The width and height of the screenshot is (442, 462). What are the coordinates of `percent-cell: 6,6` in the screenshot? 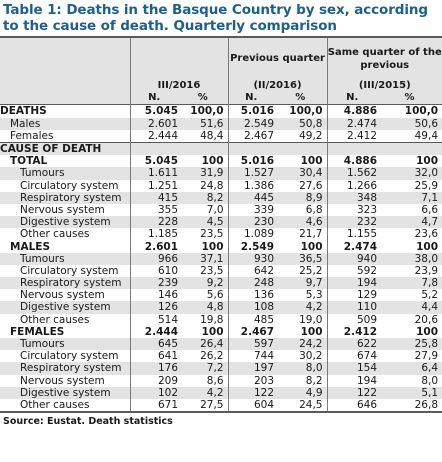 It's located at (430, 209).